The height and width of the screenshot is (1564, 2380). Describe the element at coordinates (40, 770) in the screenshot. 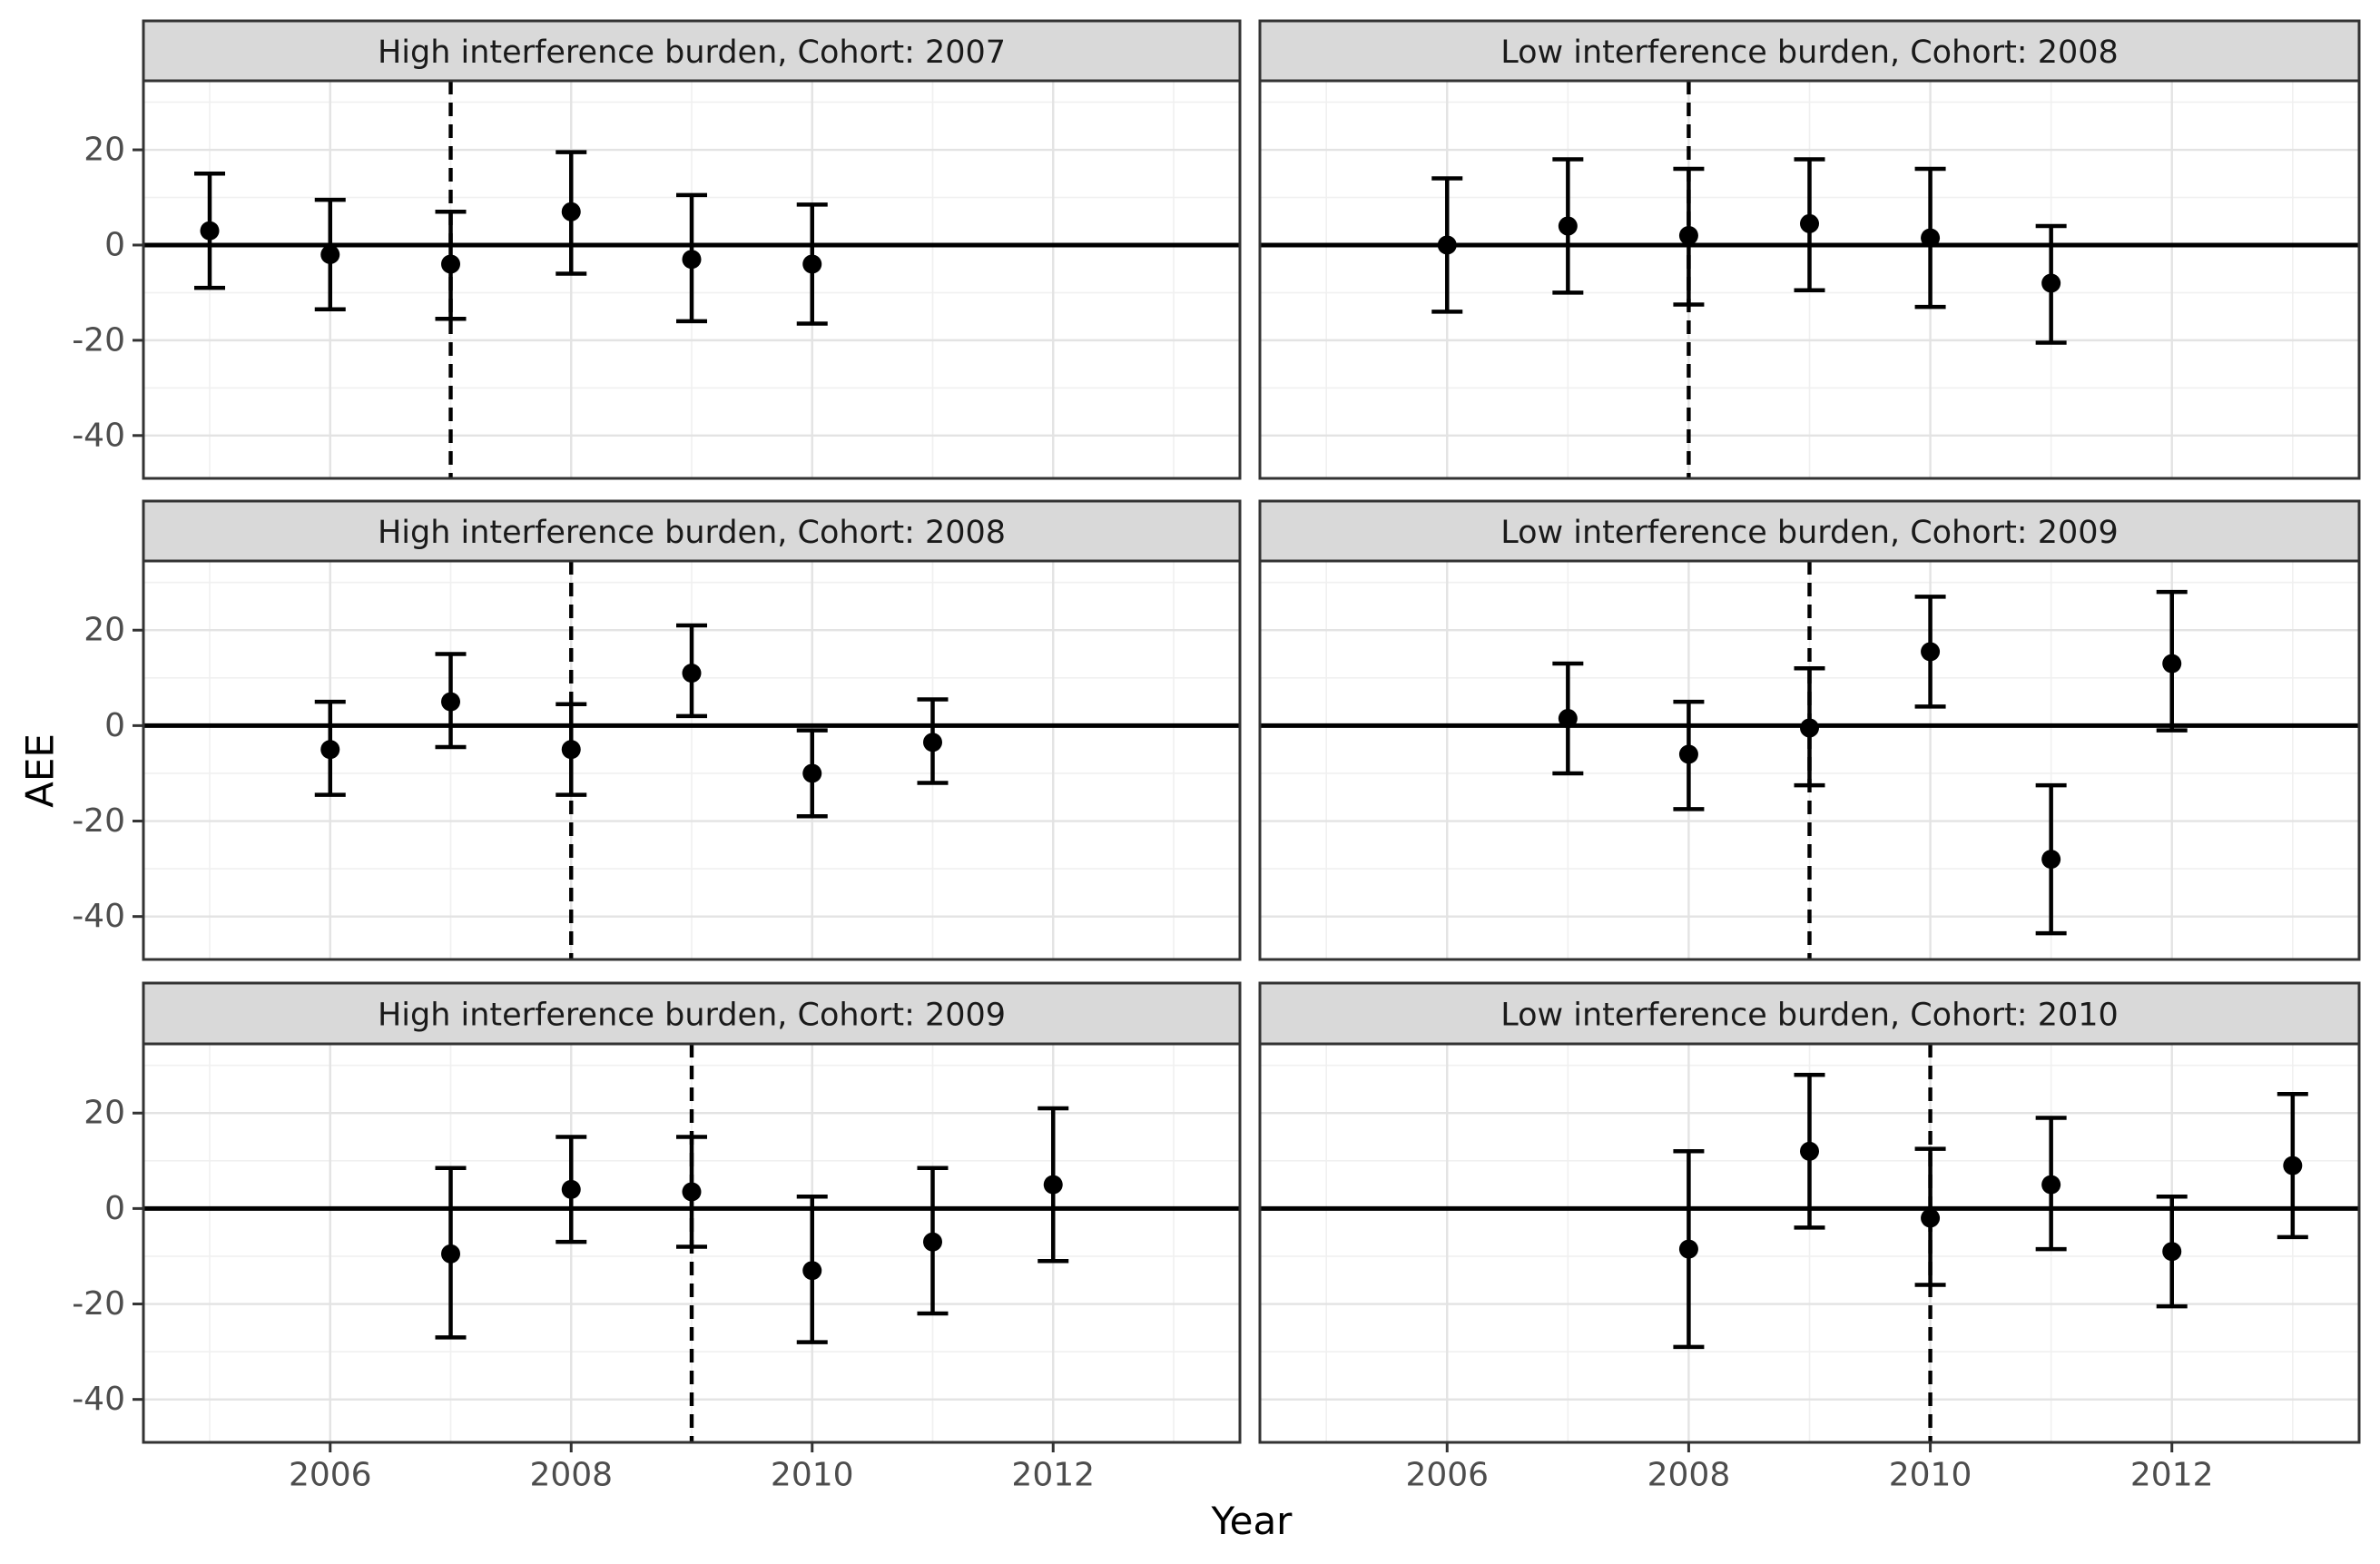

I see `y-axis-title: AEE` at that location.